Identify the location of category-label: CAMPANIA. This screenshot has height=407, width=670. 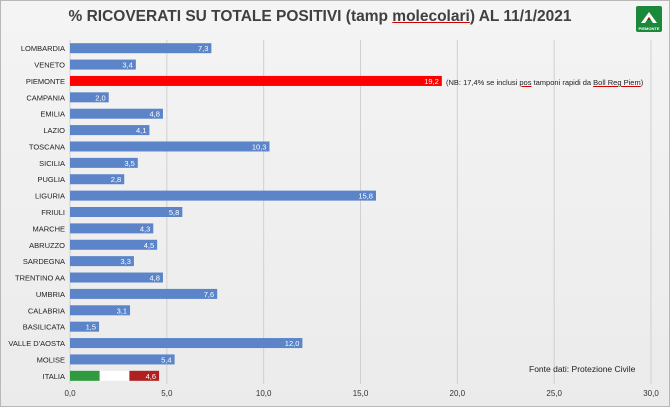
(45, 97).